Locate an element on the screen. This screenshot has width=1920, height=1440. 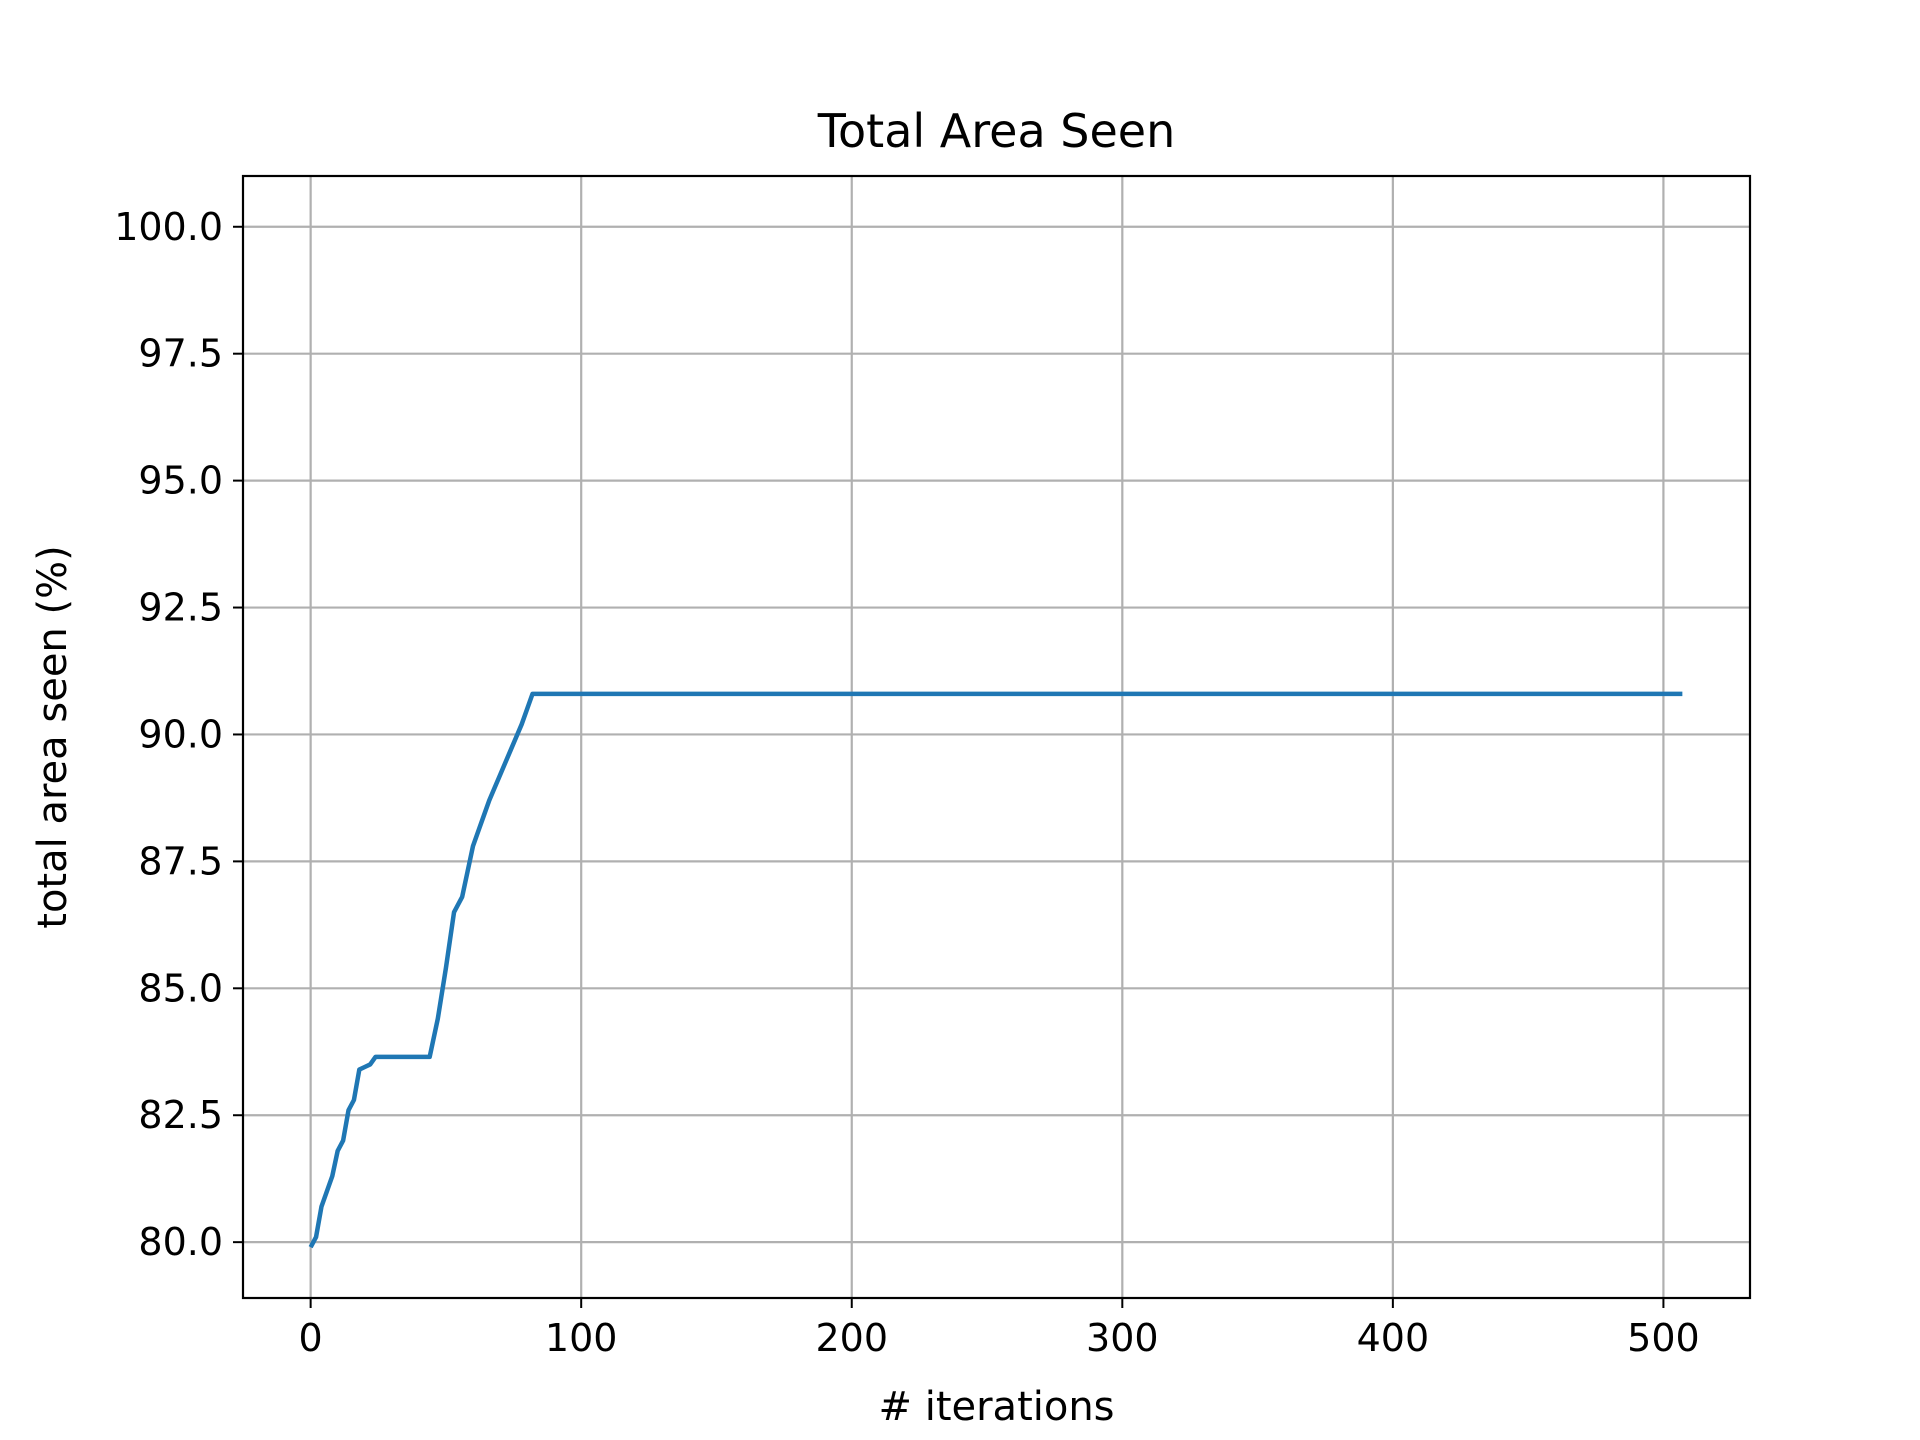
y-tick-label: 97.5 is located at coordinates (180, 354).